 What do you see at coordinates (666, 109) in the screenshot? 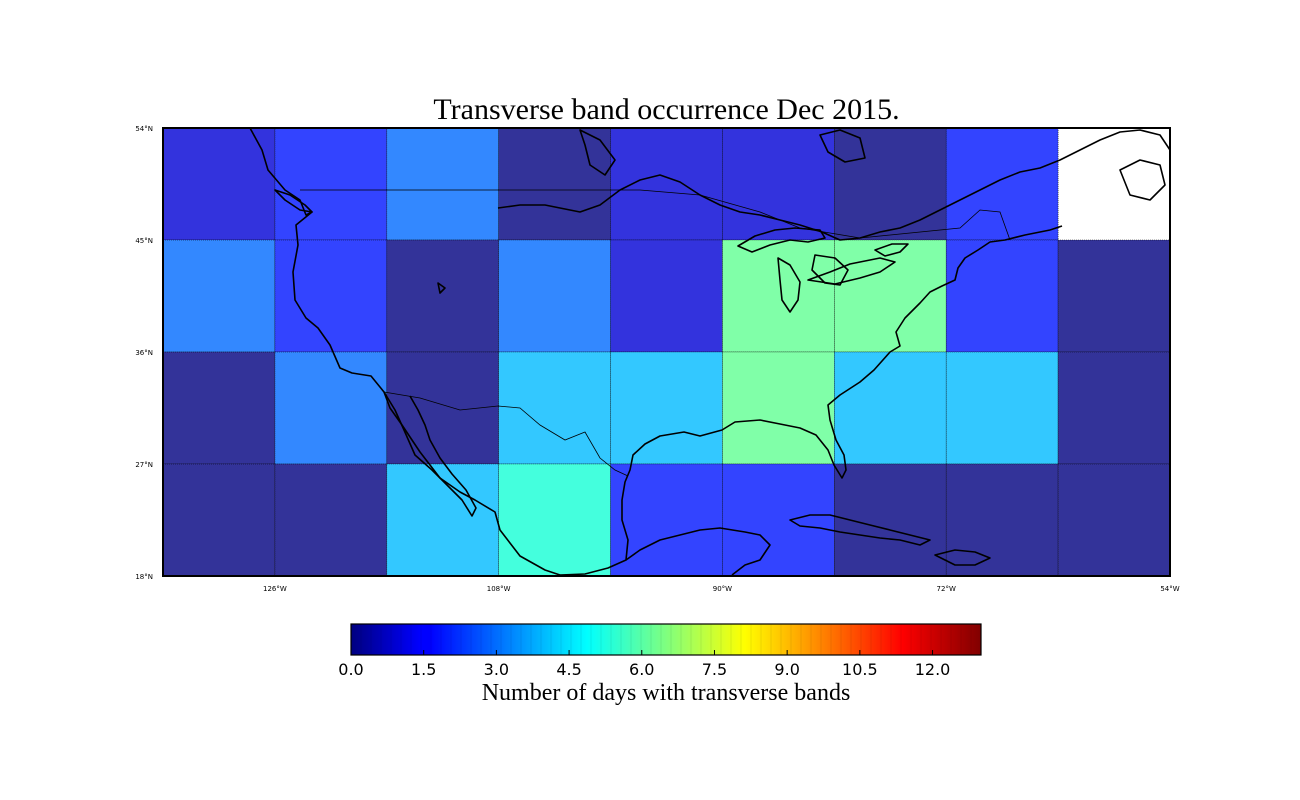
I see `map-title: Transverse band occurrence Dec 2015.` at bounding box center [666, 109].